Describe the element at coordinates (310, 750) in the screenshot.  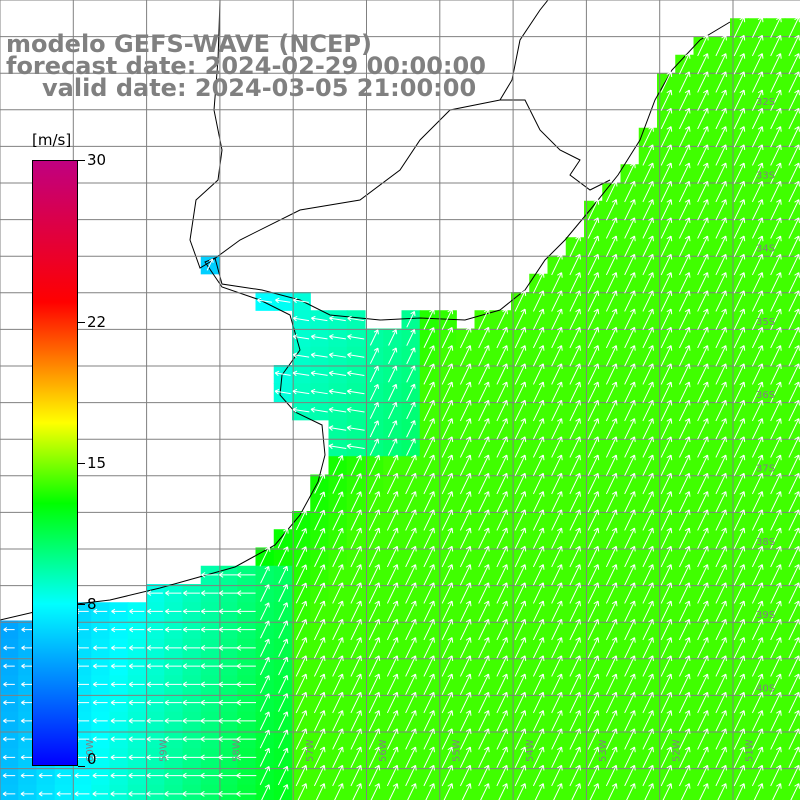
I see `longitude-label: 57W` at that location.